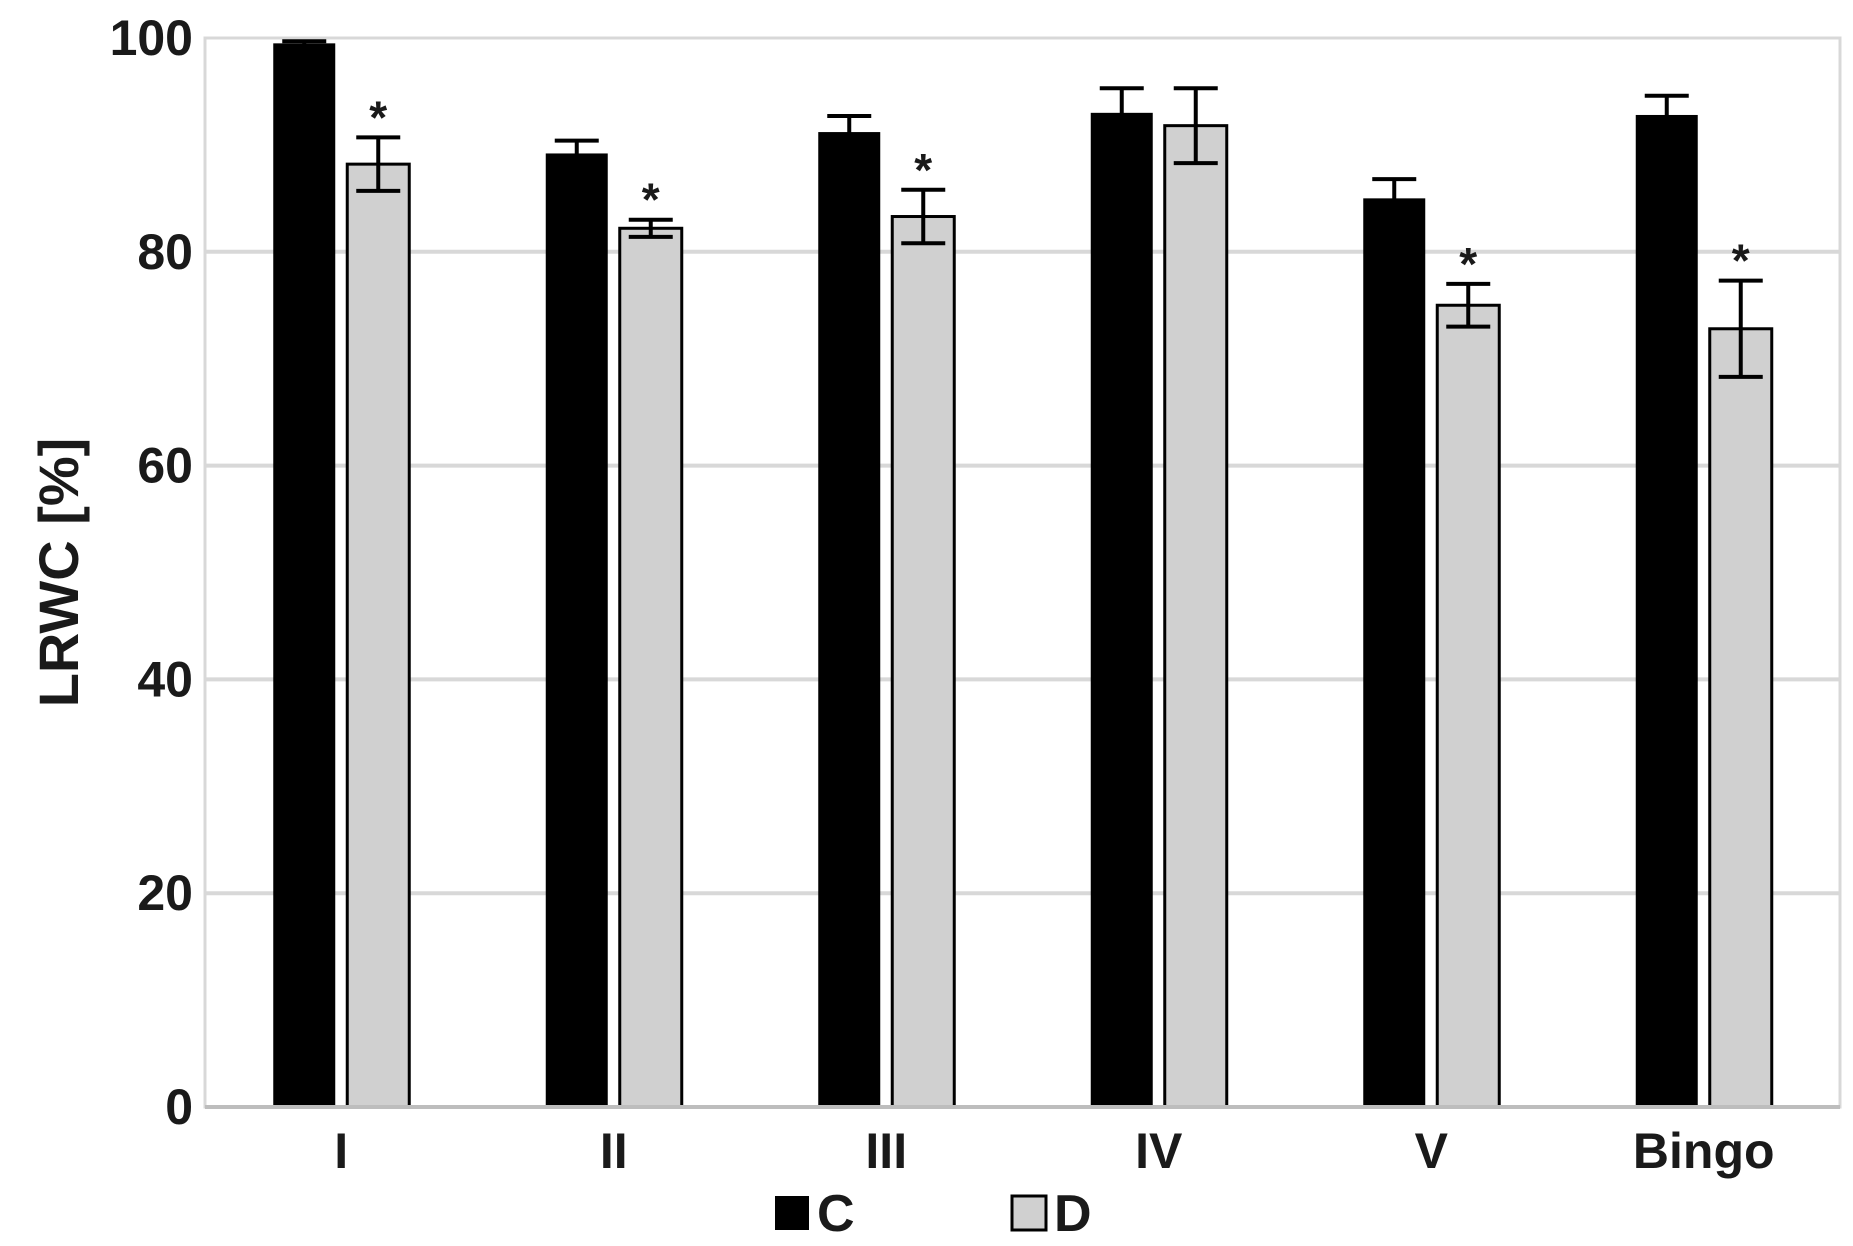 The width and height of the screenshot is (1853, 1246). I want to click on y-axis-title: LRWC [%], so click(58, 573).